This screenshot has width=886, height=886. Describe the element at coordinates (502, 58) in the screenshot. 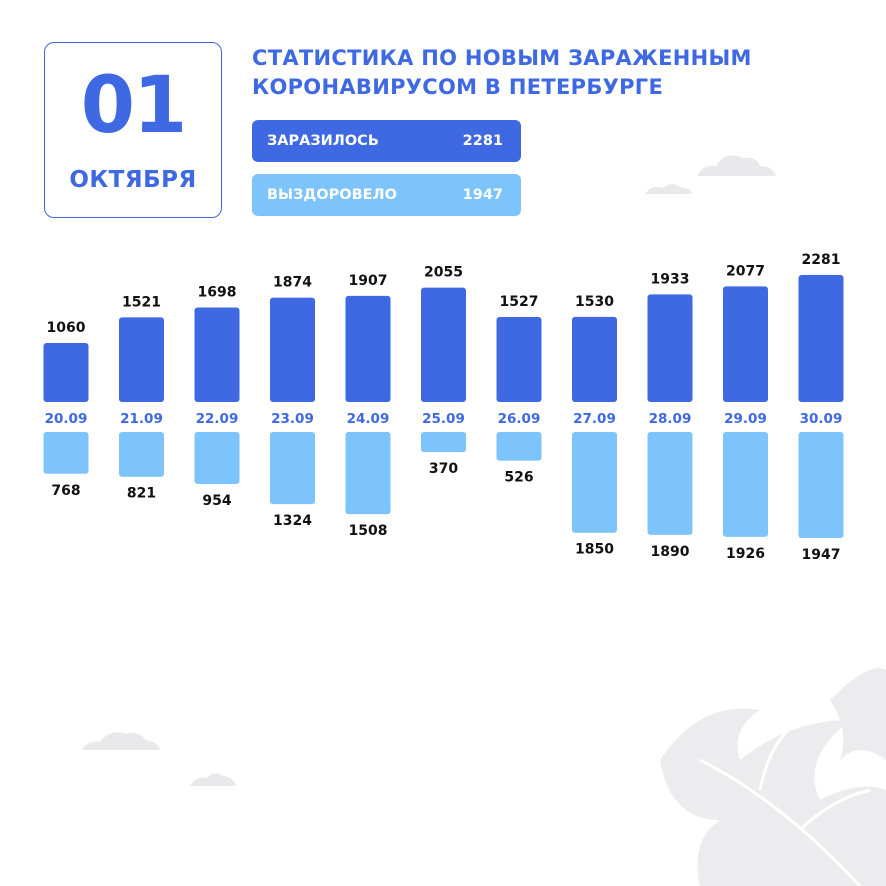

I see `title-line-1: СТАТИСТИКА ПО НОВЫМ ЗАРАЖЕННЫМ` at that location.